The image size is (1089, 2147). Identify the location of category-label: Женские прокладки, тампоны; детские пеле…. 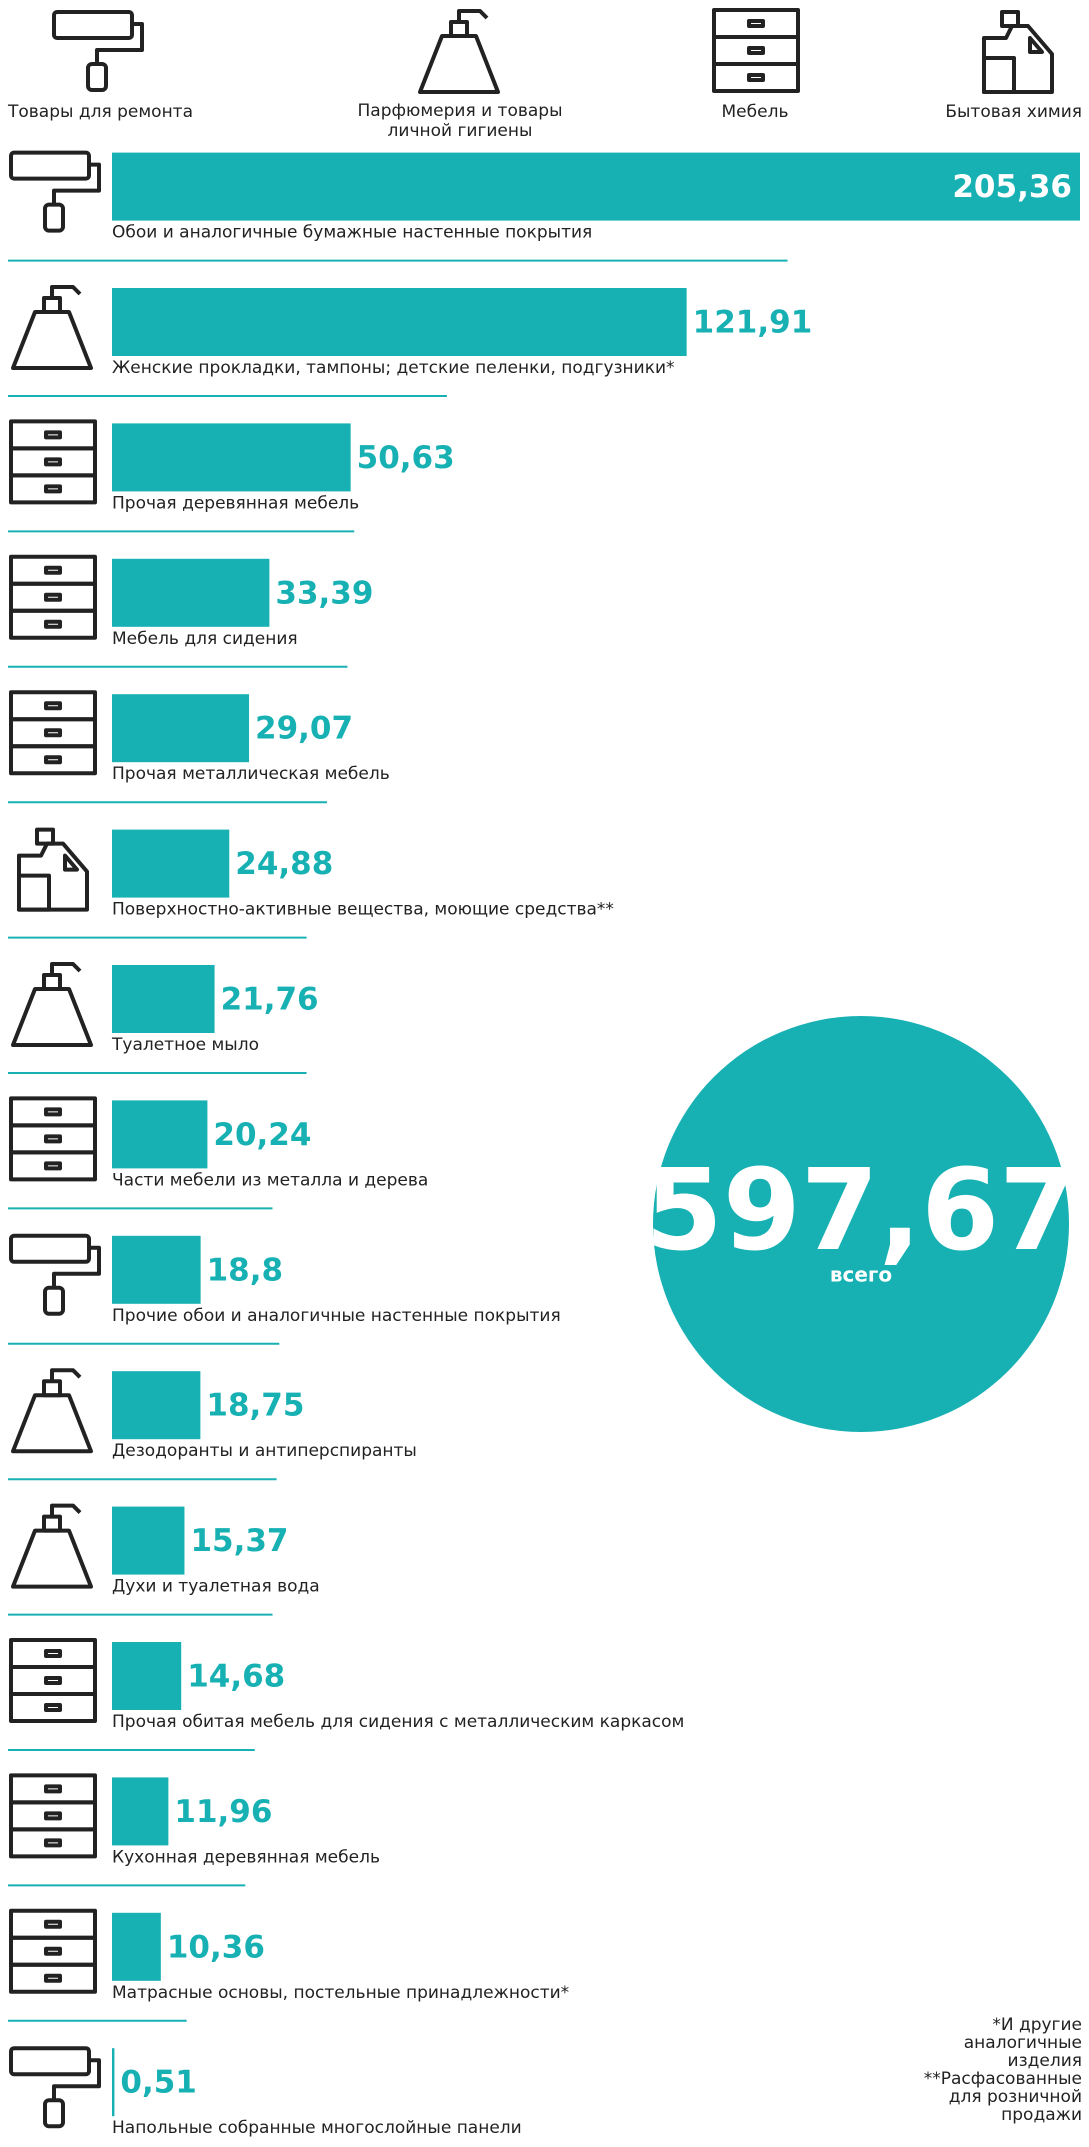
(393, 368).